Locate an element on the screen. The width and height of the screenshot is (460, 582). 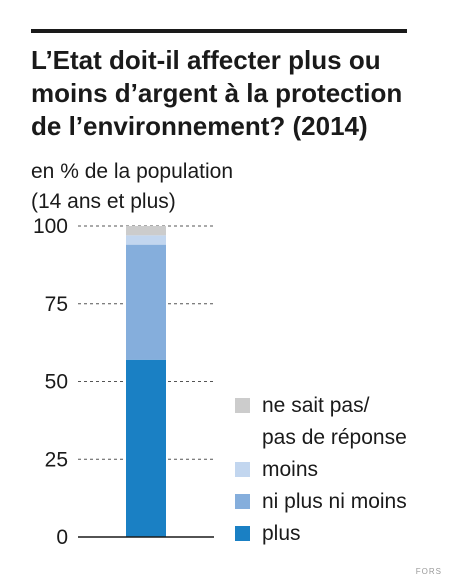
y-tick-label-25: 25 is located at coordinates (56, 459).